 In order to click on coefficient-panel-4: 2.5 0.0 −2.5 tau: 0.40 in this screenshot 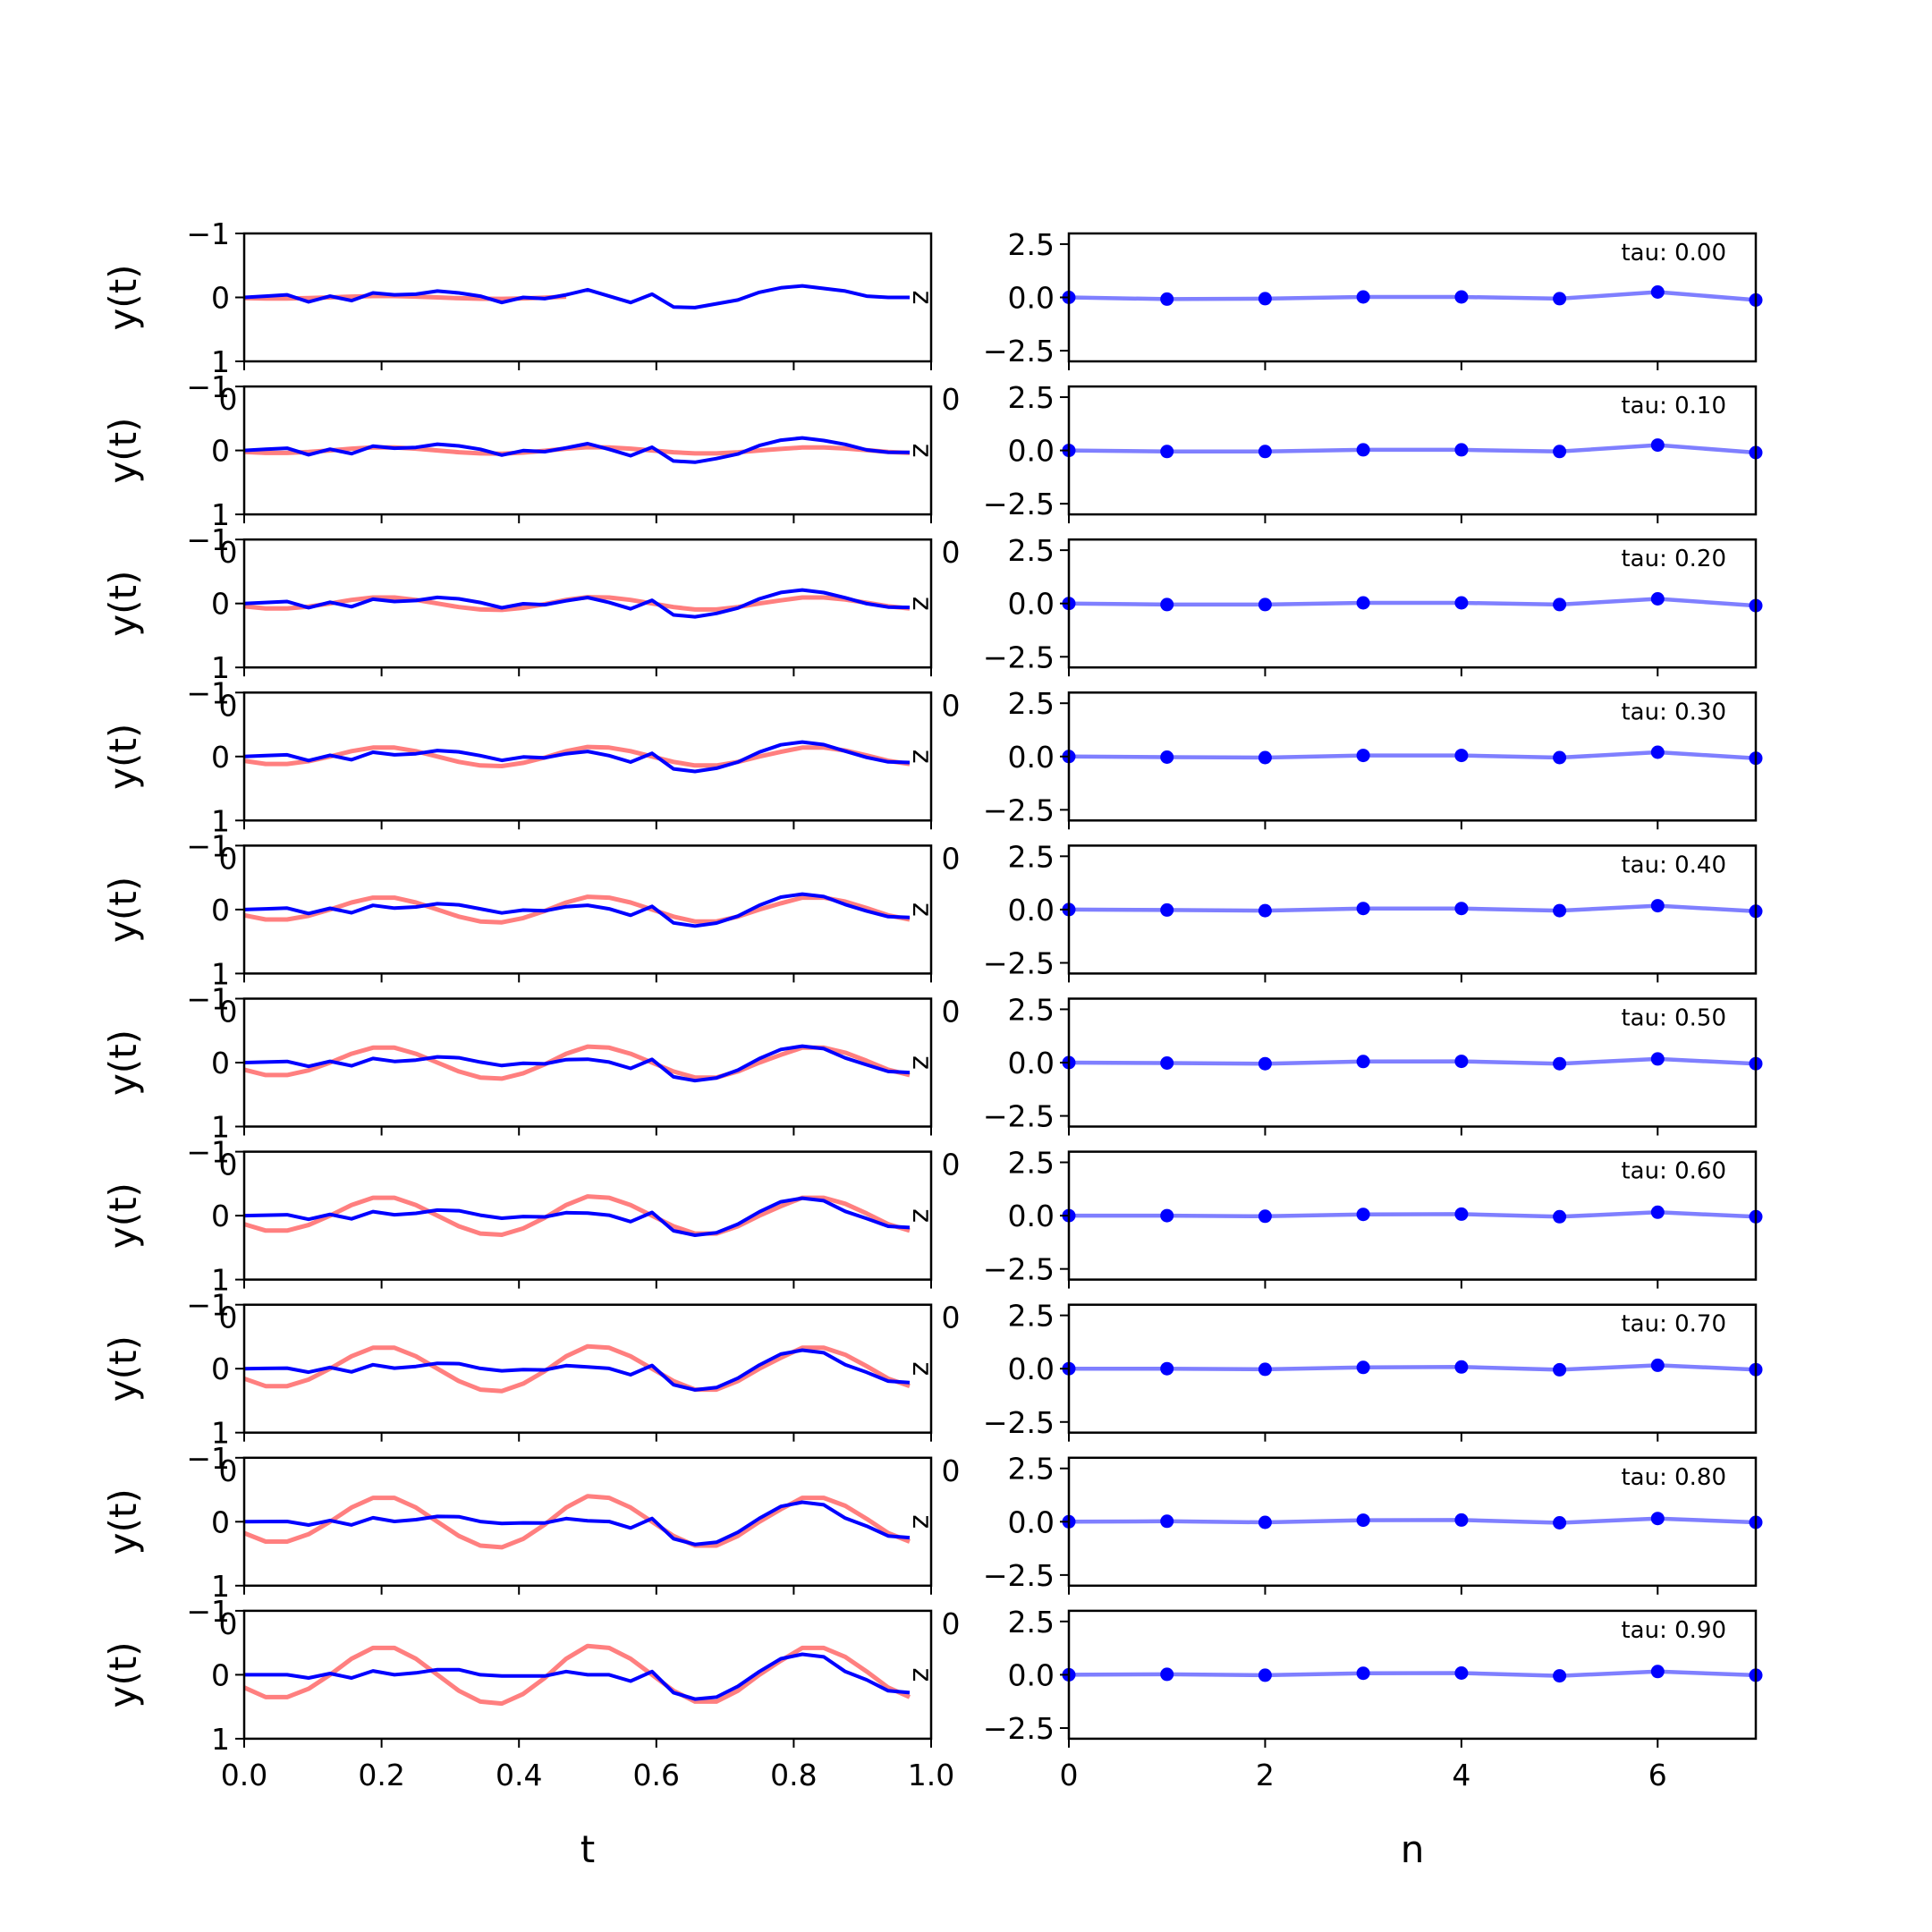, I will do `click(1373, 911)`.